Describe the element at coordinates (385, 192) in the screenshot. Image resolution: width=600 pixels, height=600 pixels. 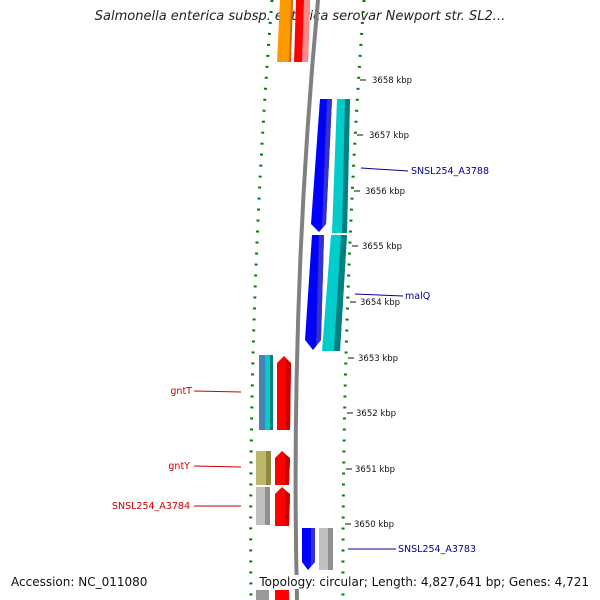
I see `scale-label-3656: 3656 kbp` at that location.